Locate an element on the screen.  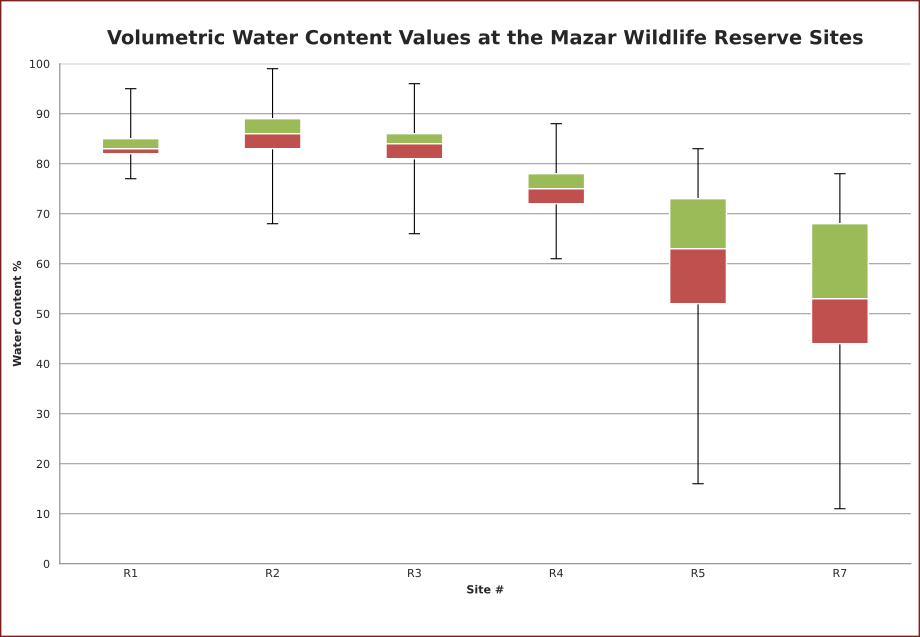
y-tick-label: 100 is located at coordinates (40, 64).